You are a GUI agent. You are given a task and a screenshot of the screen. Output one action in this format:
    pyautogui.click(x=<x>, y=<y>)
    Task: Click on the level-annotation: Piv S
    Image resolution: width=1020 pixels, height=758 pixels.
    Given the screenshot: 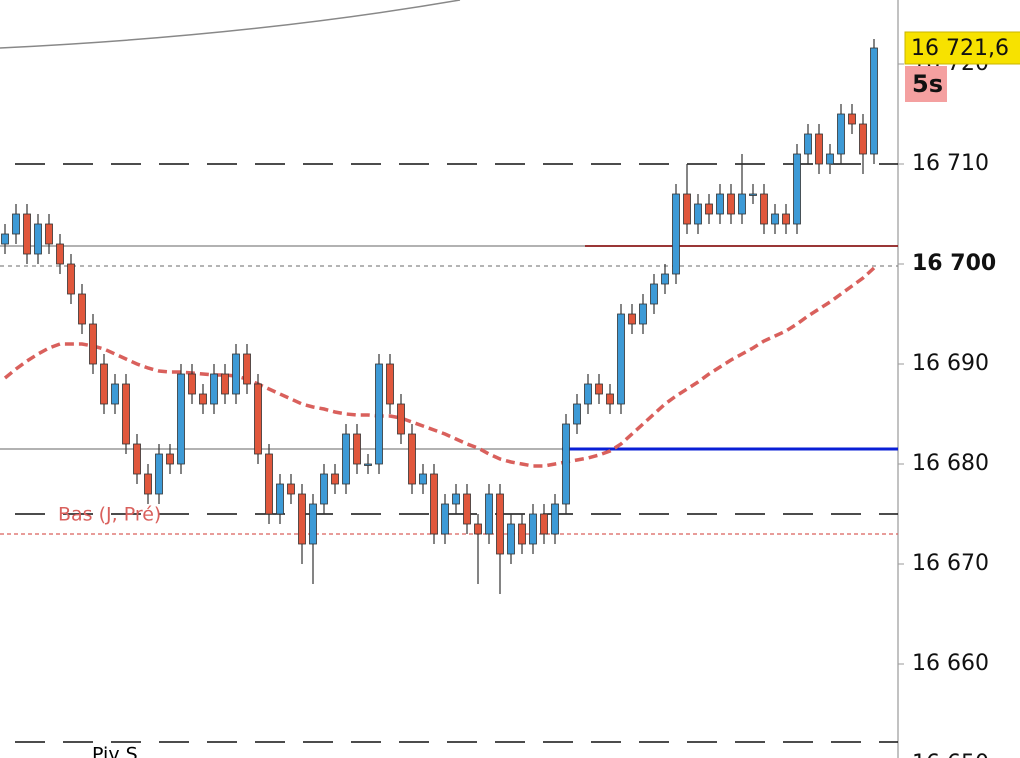 What is the action you would take?
    pyautogui.click(x=115, y=751)
    